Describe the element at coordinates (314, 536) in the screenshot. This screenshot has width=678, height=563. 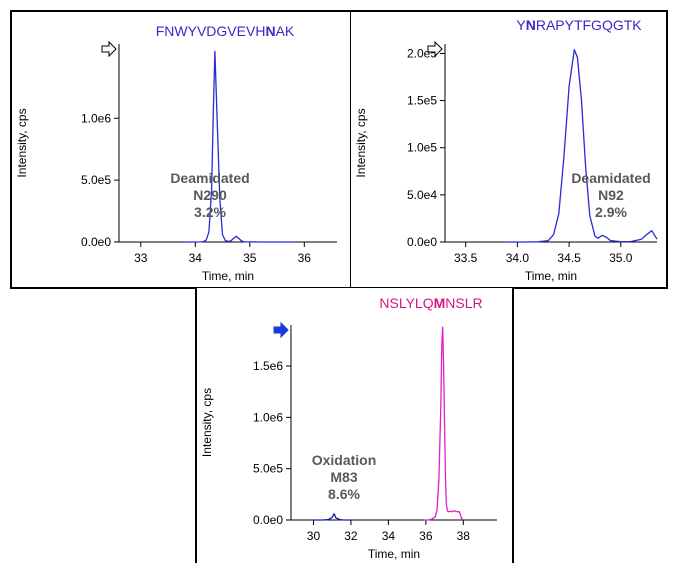
I see `x-tick-label: 30` at that location.